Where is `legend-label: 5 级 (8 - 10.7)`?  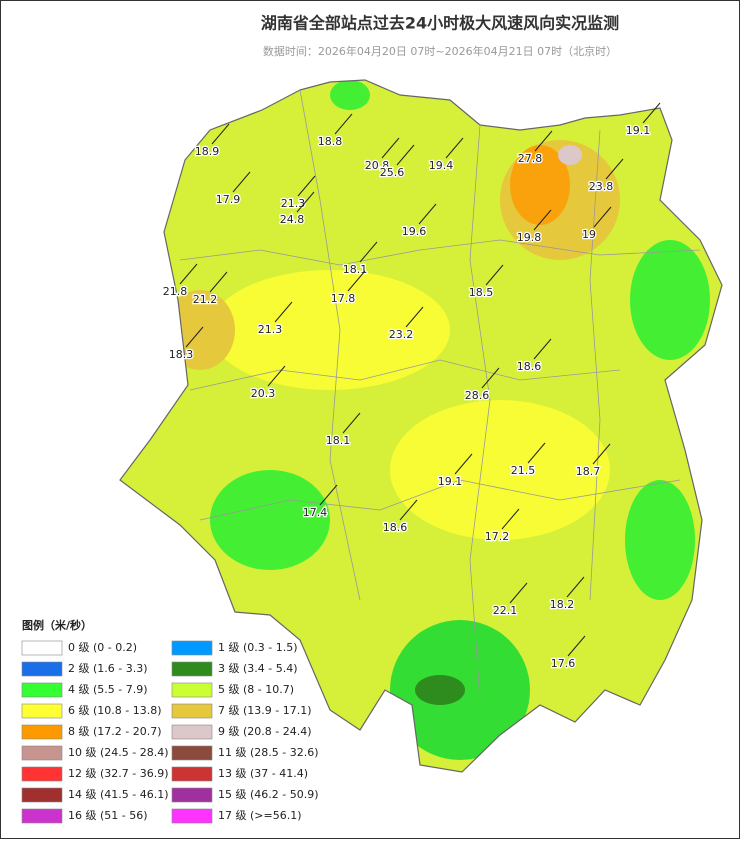
legend-label: 5 级 (8 - 10.7) is located at coordinates (256, 689).